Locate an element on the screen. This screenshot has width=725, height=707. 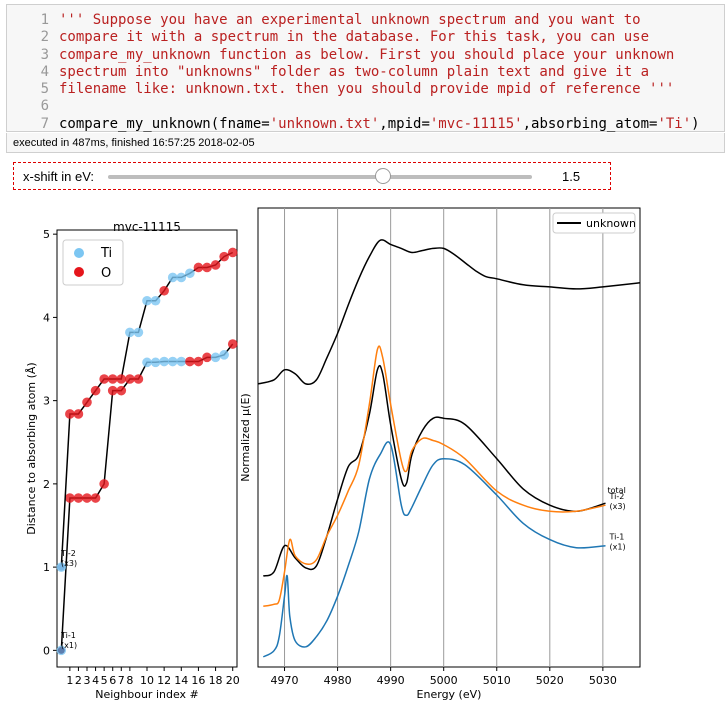
left-y-tick-label: 0 is located at coordinates (46, 650).